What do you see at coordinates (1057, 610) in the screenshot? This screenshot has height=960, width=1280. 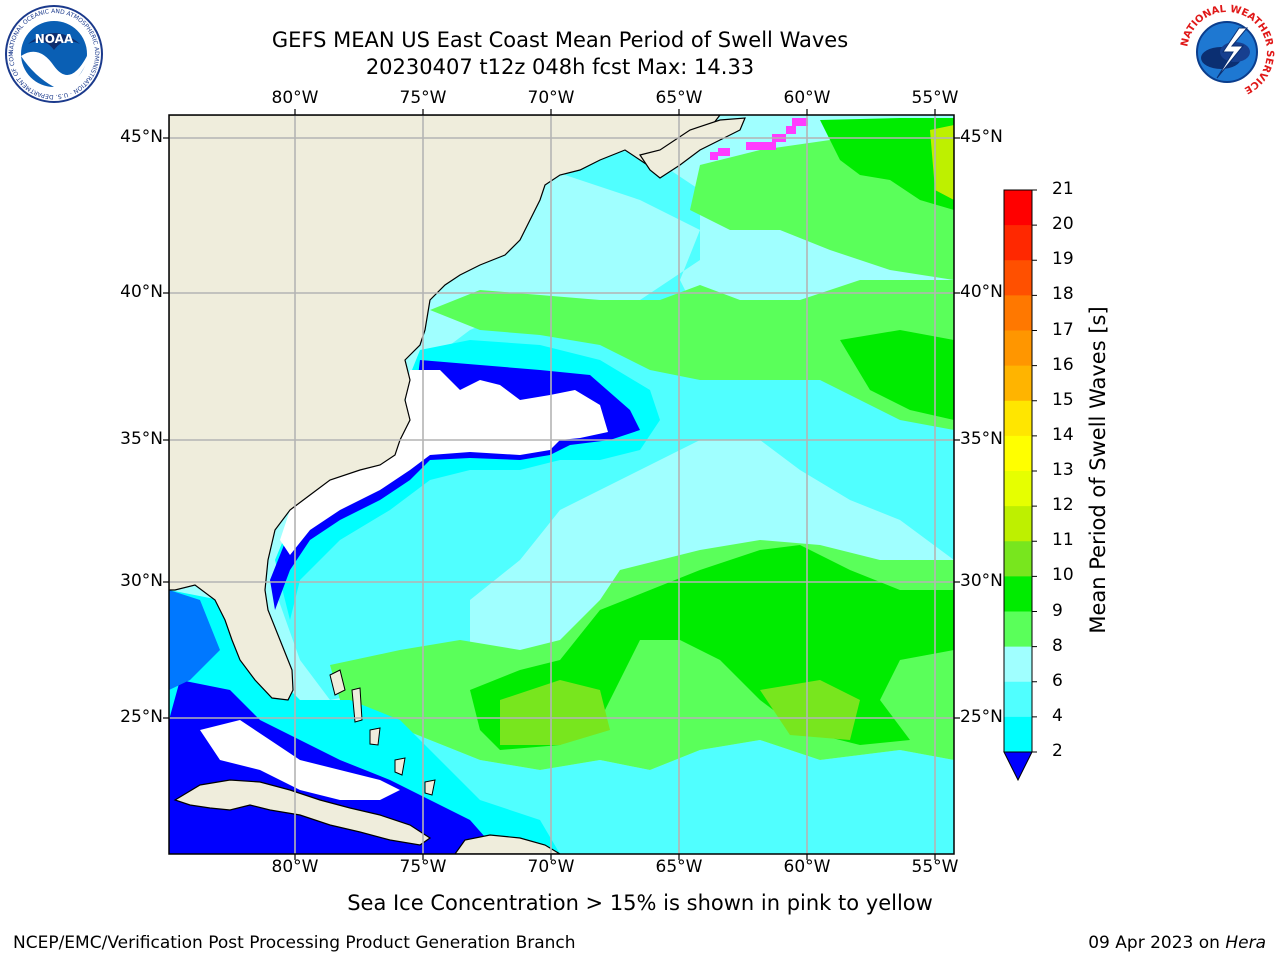 I see `colorbar-tick-label-9: 9` at bounding box center [1057, 610].